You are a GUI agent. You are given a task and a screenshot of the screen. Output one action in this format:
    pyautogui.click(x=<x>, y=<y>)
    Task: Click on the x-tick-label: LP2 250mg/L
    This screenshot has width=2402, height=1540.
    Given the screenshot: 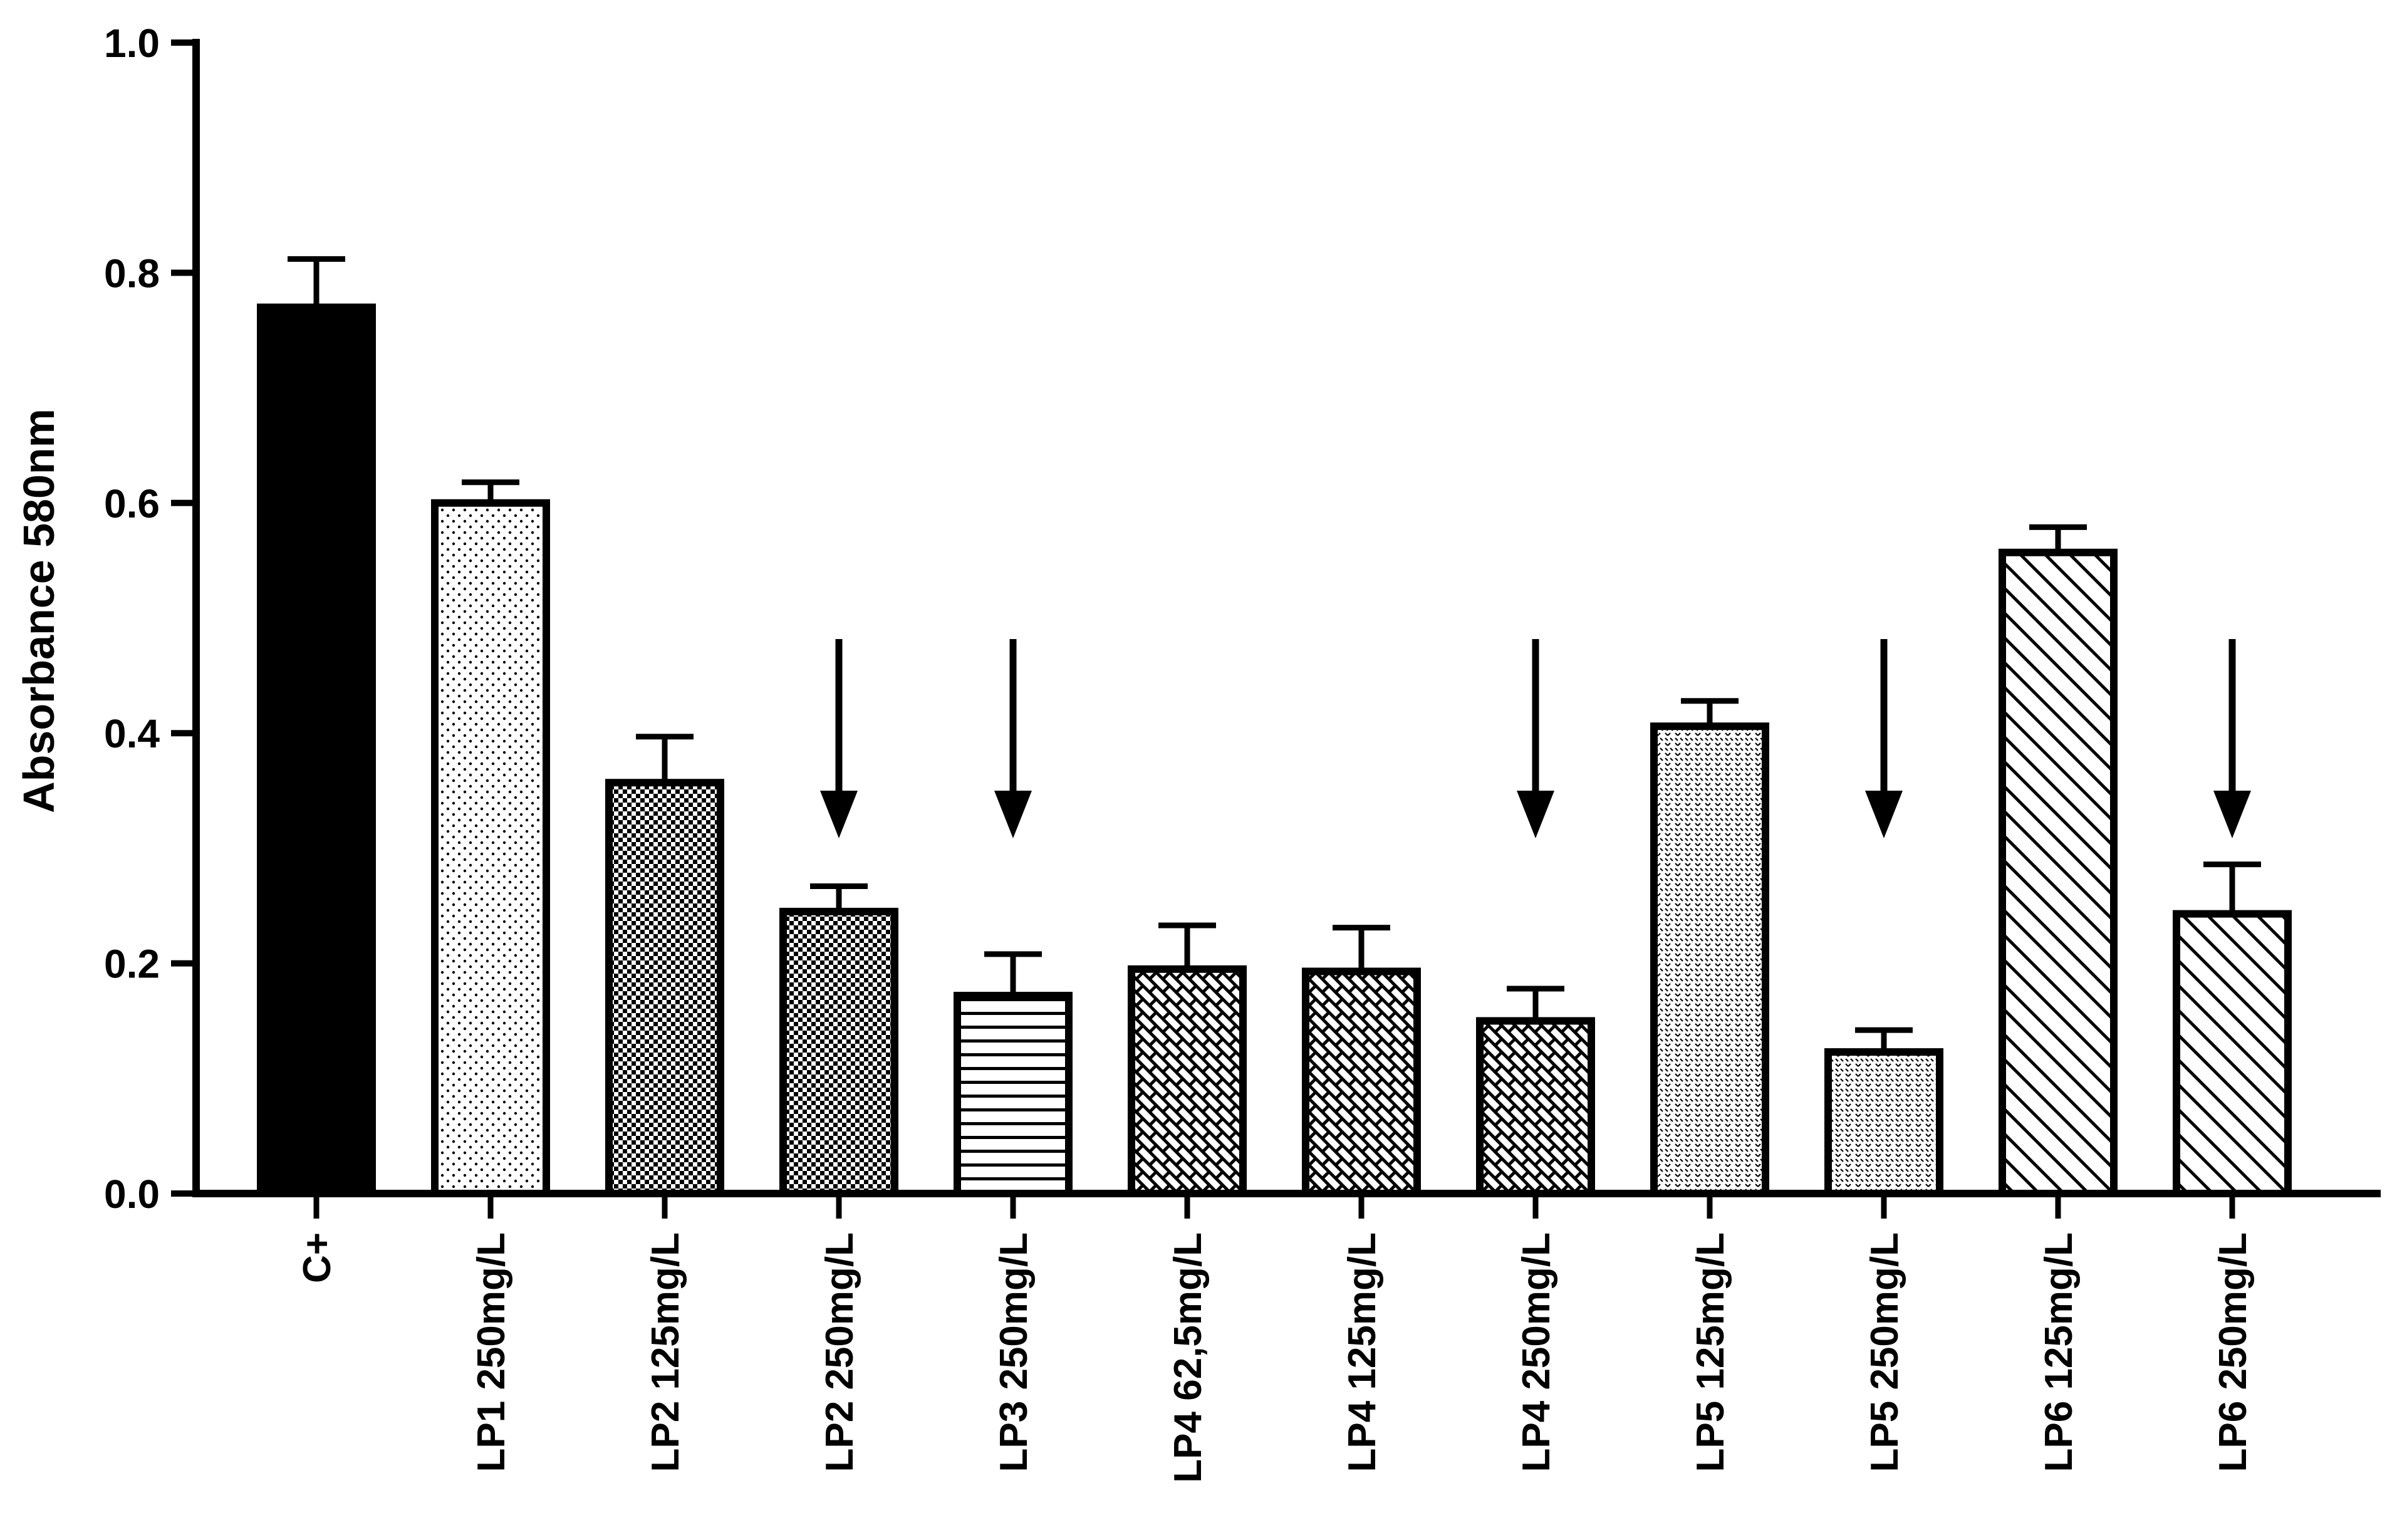 What is the action you would take?
    pyautogui.click(x=840, y=1352)
    